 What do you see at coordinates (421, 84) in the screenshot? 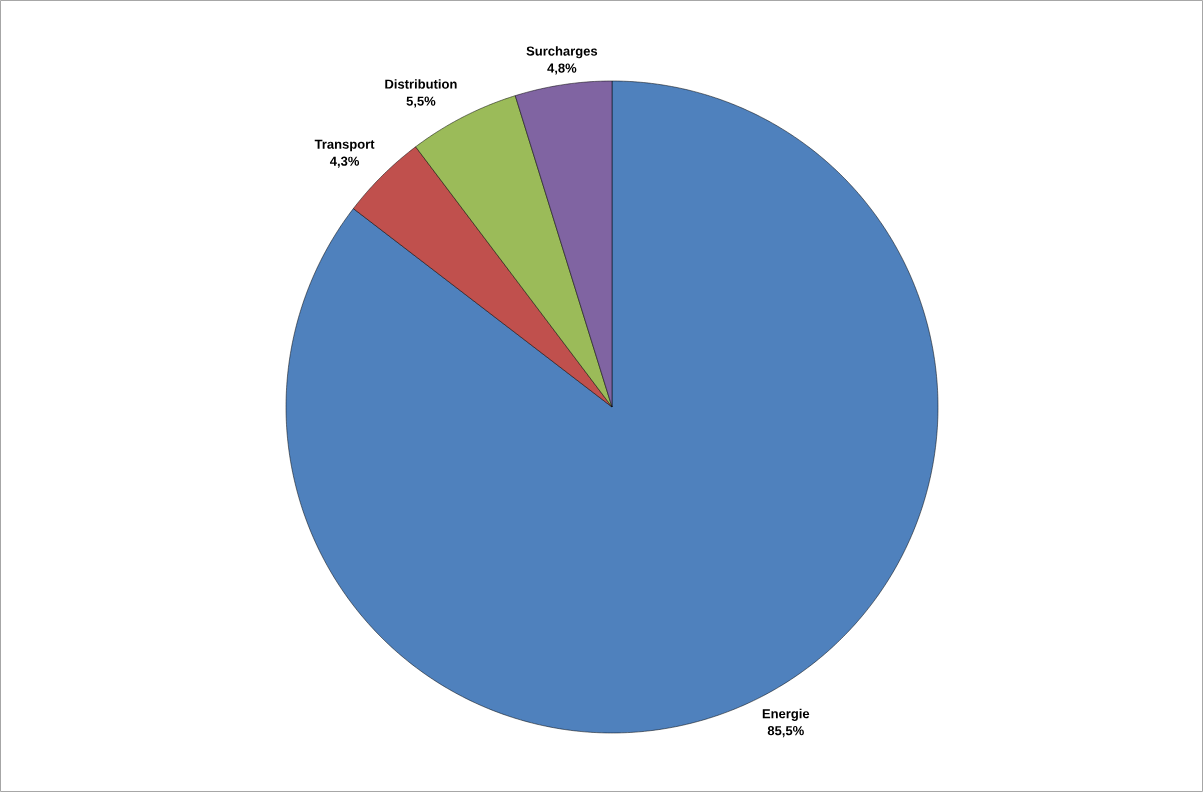
I see `slice-label: Distribution` at bounding box center [421, 84].